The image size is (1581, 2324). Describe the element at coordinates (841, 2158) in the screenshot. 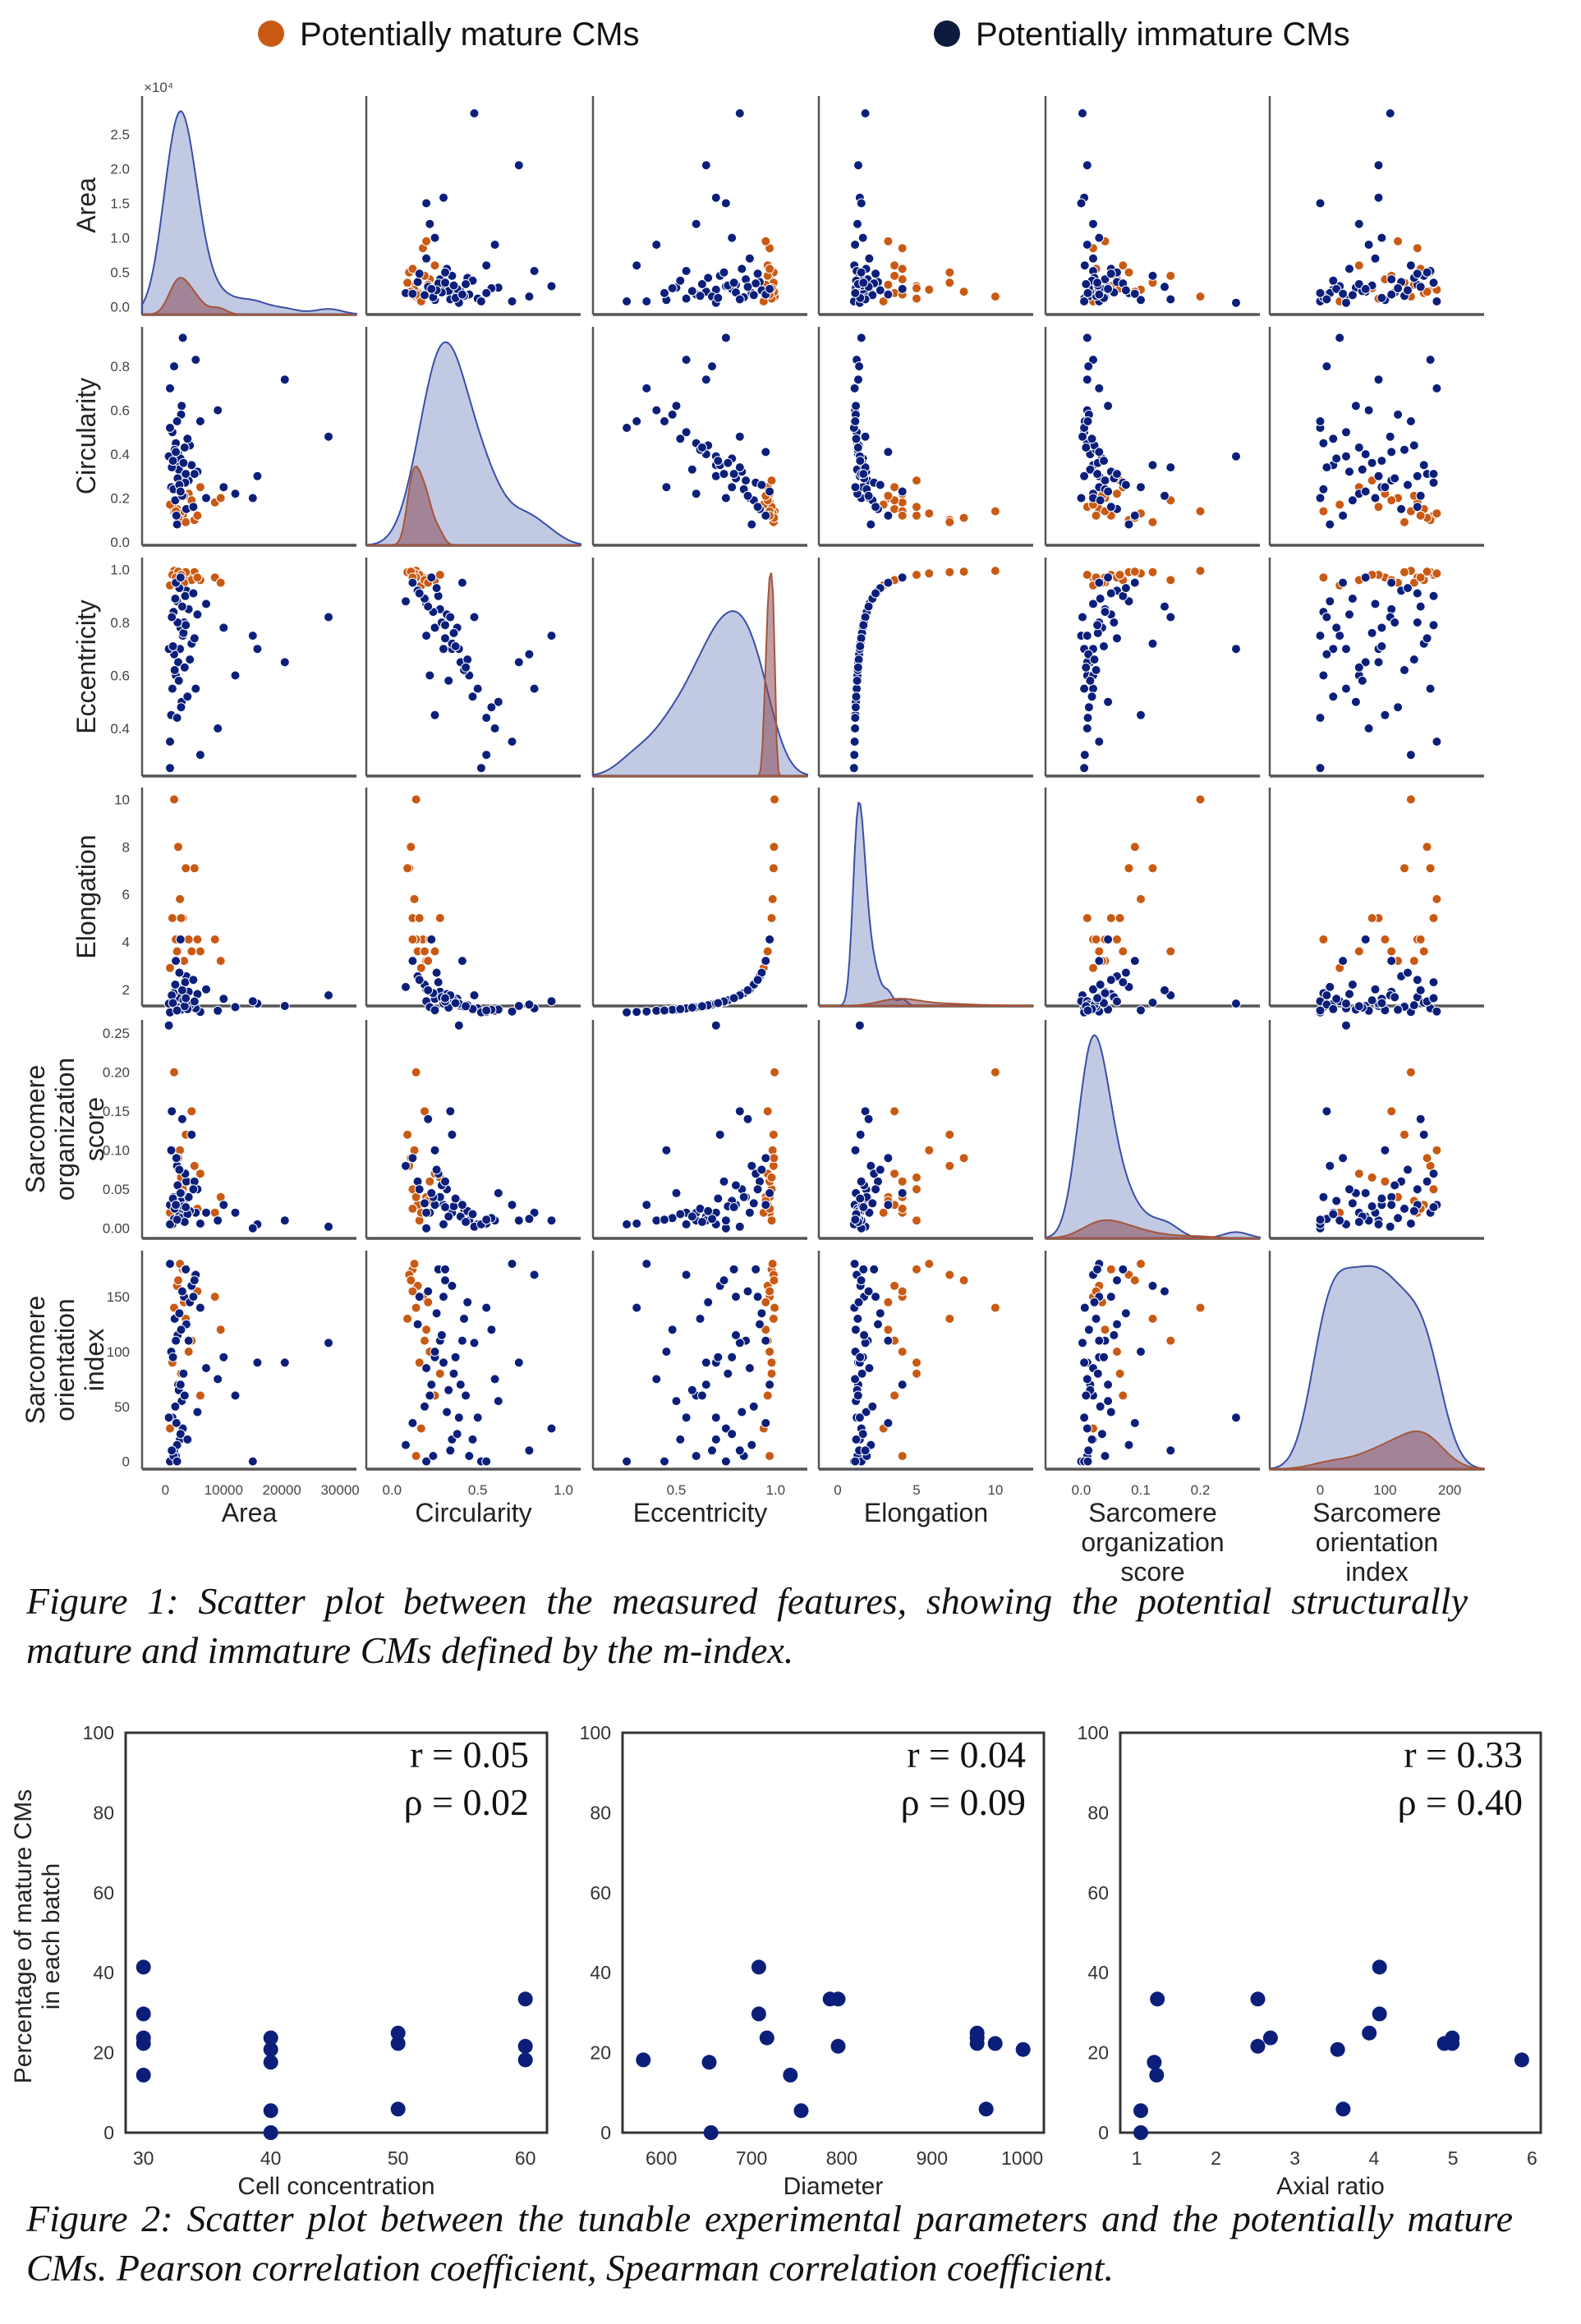

I see `x-tick-label: 800` at that location.